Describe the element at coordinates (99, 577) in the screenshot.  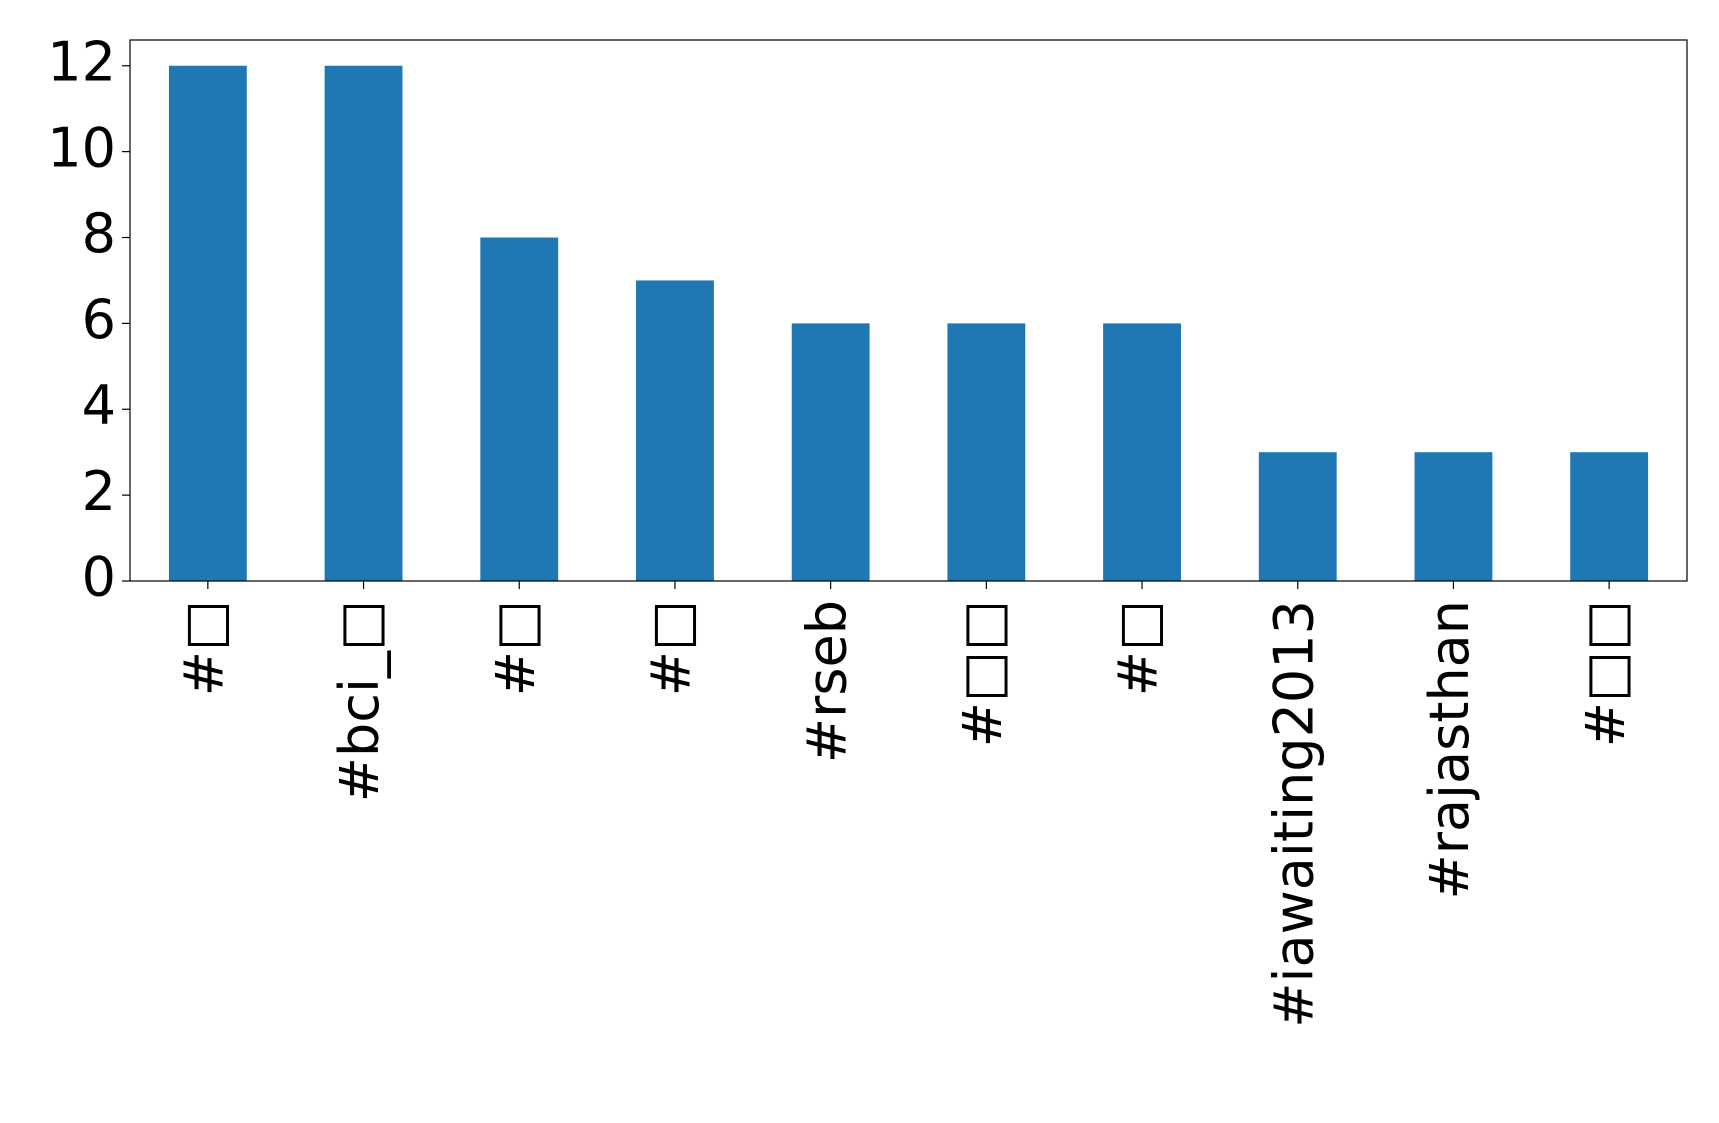
I see `y-tick-label: 0` at that location.